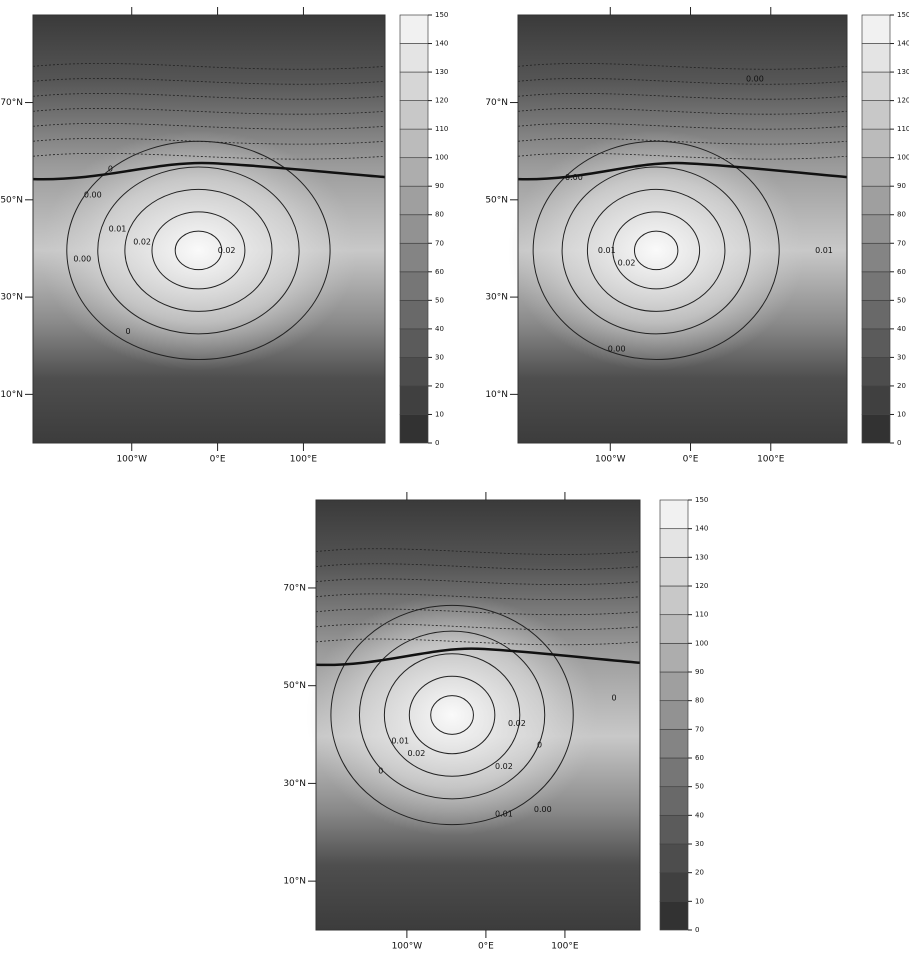 This screenshot has height=965, width=909. Describe the element at coordinates (610, 460) in the screenshot. I see `x-tick-label: 100°W` at that location.